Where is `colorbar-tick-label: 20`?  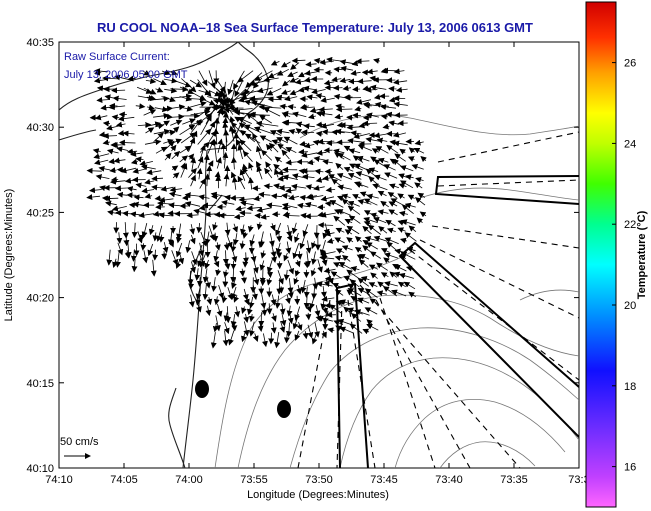 colorbar-tick-label: 20 is located at coordinates (630, 306).